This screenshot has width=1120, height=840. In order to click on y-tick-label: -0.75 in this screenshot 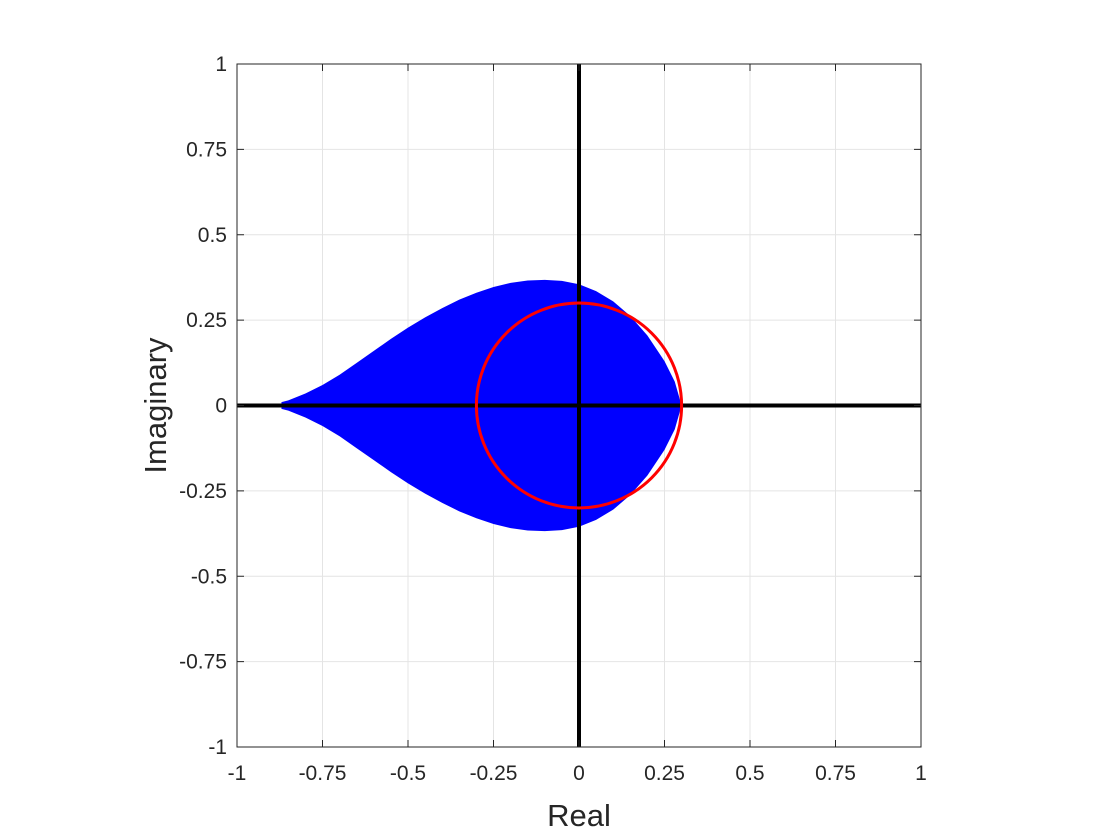, I will do `click(203, 662)`.